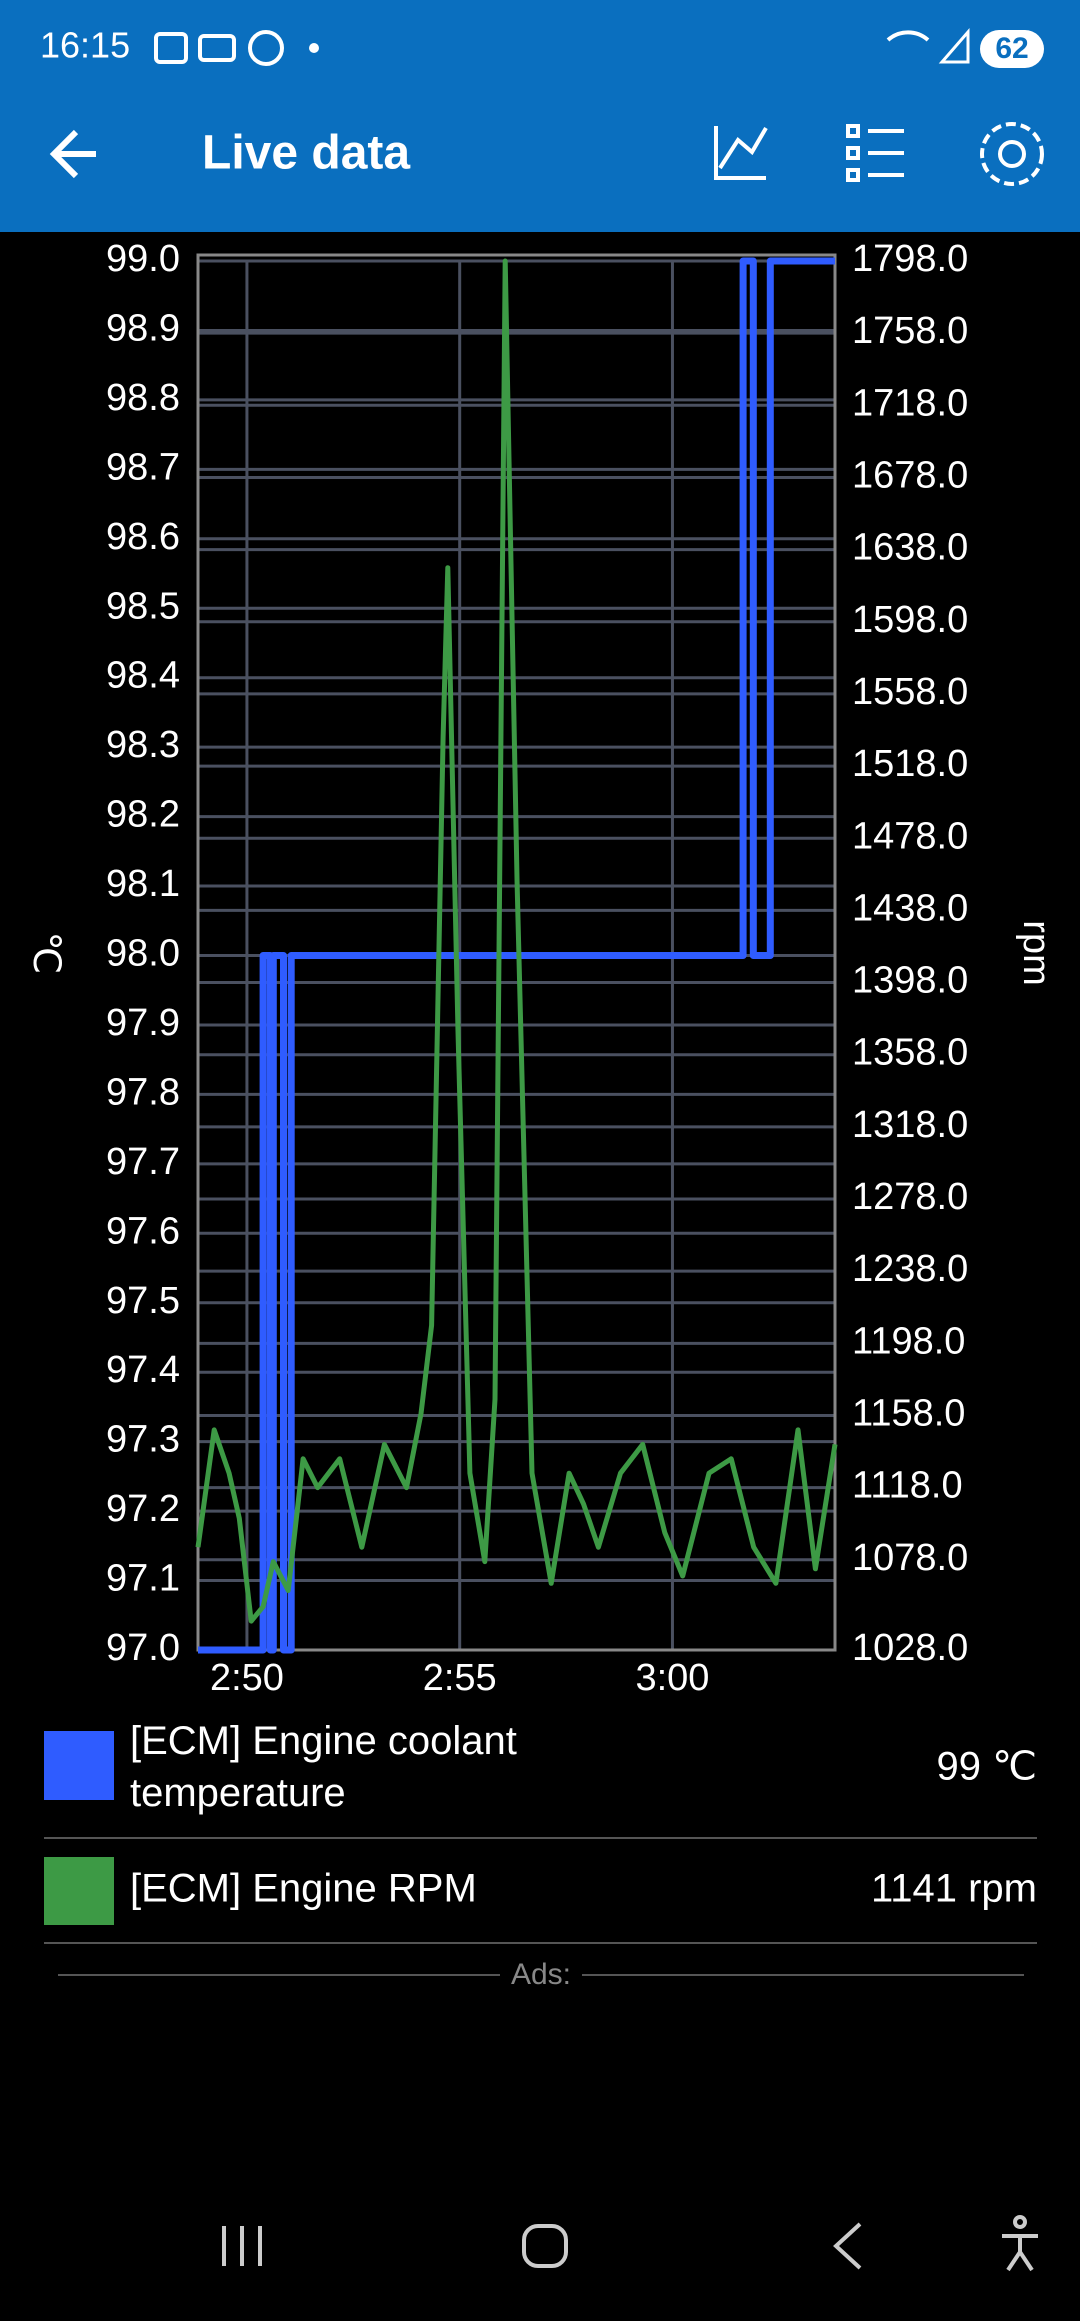  I want to click on y-tick-label: 97.8, so click(143, 1092).